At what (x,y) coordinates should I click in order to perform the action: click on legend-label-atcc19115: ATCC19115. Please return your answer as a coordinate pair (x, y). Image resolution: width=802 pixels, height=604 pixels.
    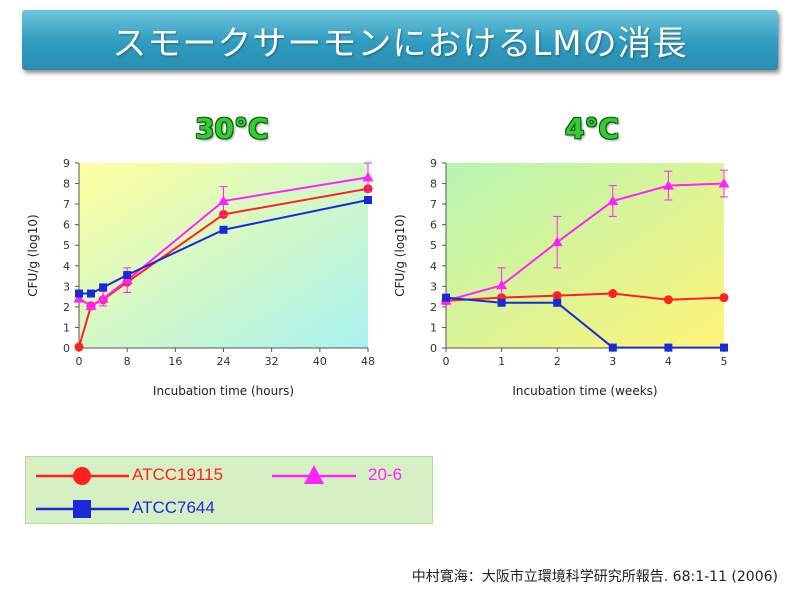
    Looking at the image, I should click on (178, 474).